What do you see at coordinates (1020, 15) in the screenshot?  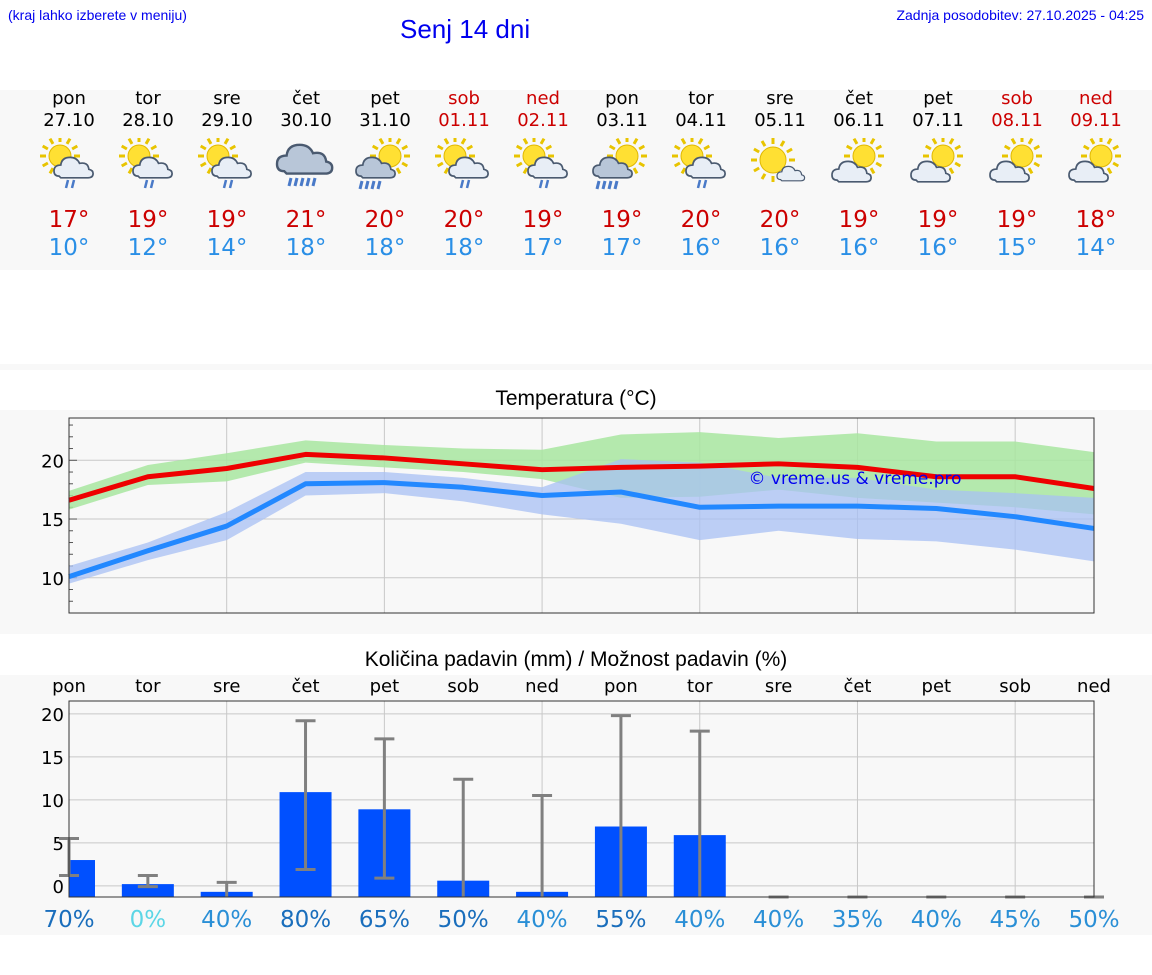 I see `last-updated: Zadnja posodobitev: 27.10.2025 - 04:25` at bounding box center [1020, 15].